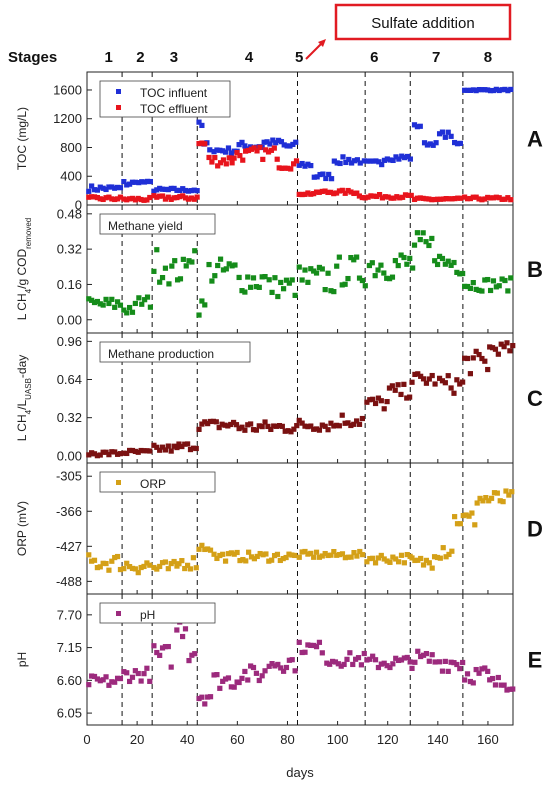  What do you see at coordinates (69, 284) in the screenshot?
I see `y-tick-label: 0.16` at bounding box center [69, 284].